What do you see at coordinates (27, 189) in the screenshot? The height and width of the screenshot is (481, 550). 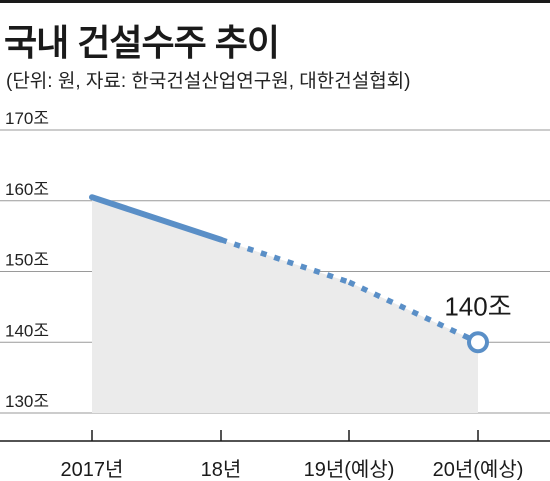 I see `y-tick-label: 160조` at bounding box center [27, 189].